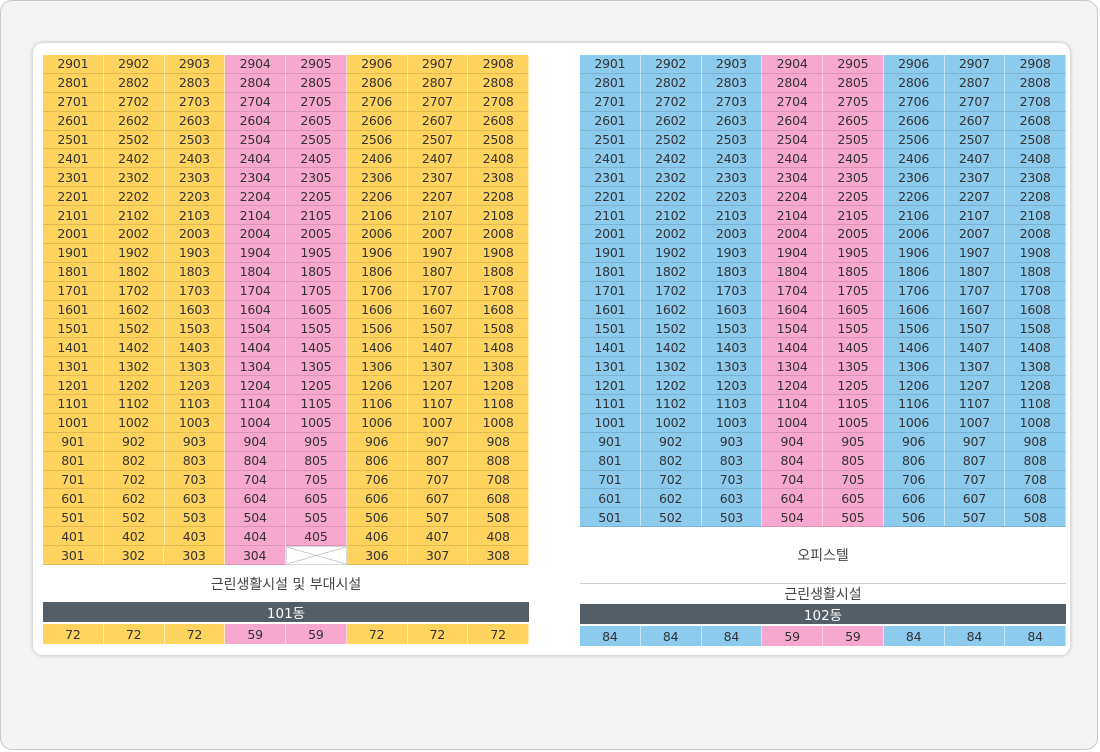 The image size is (1100, 752). I want to click on unit-cell: 2107, so click(438, 216).